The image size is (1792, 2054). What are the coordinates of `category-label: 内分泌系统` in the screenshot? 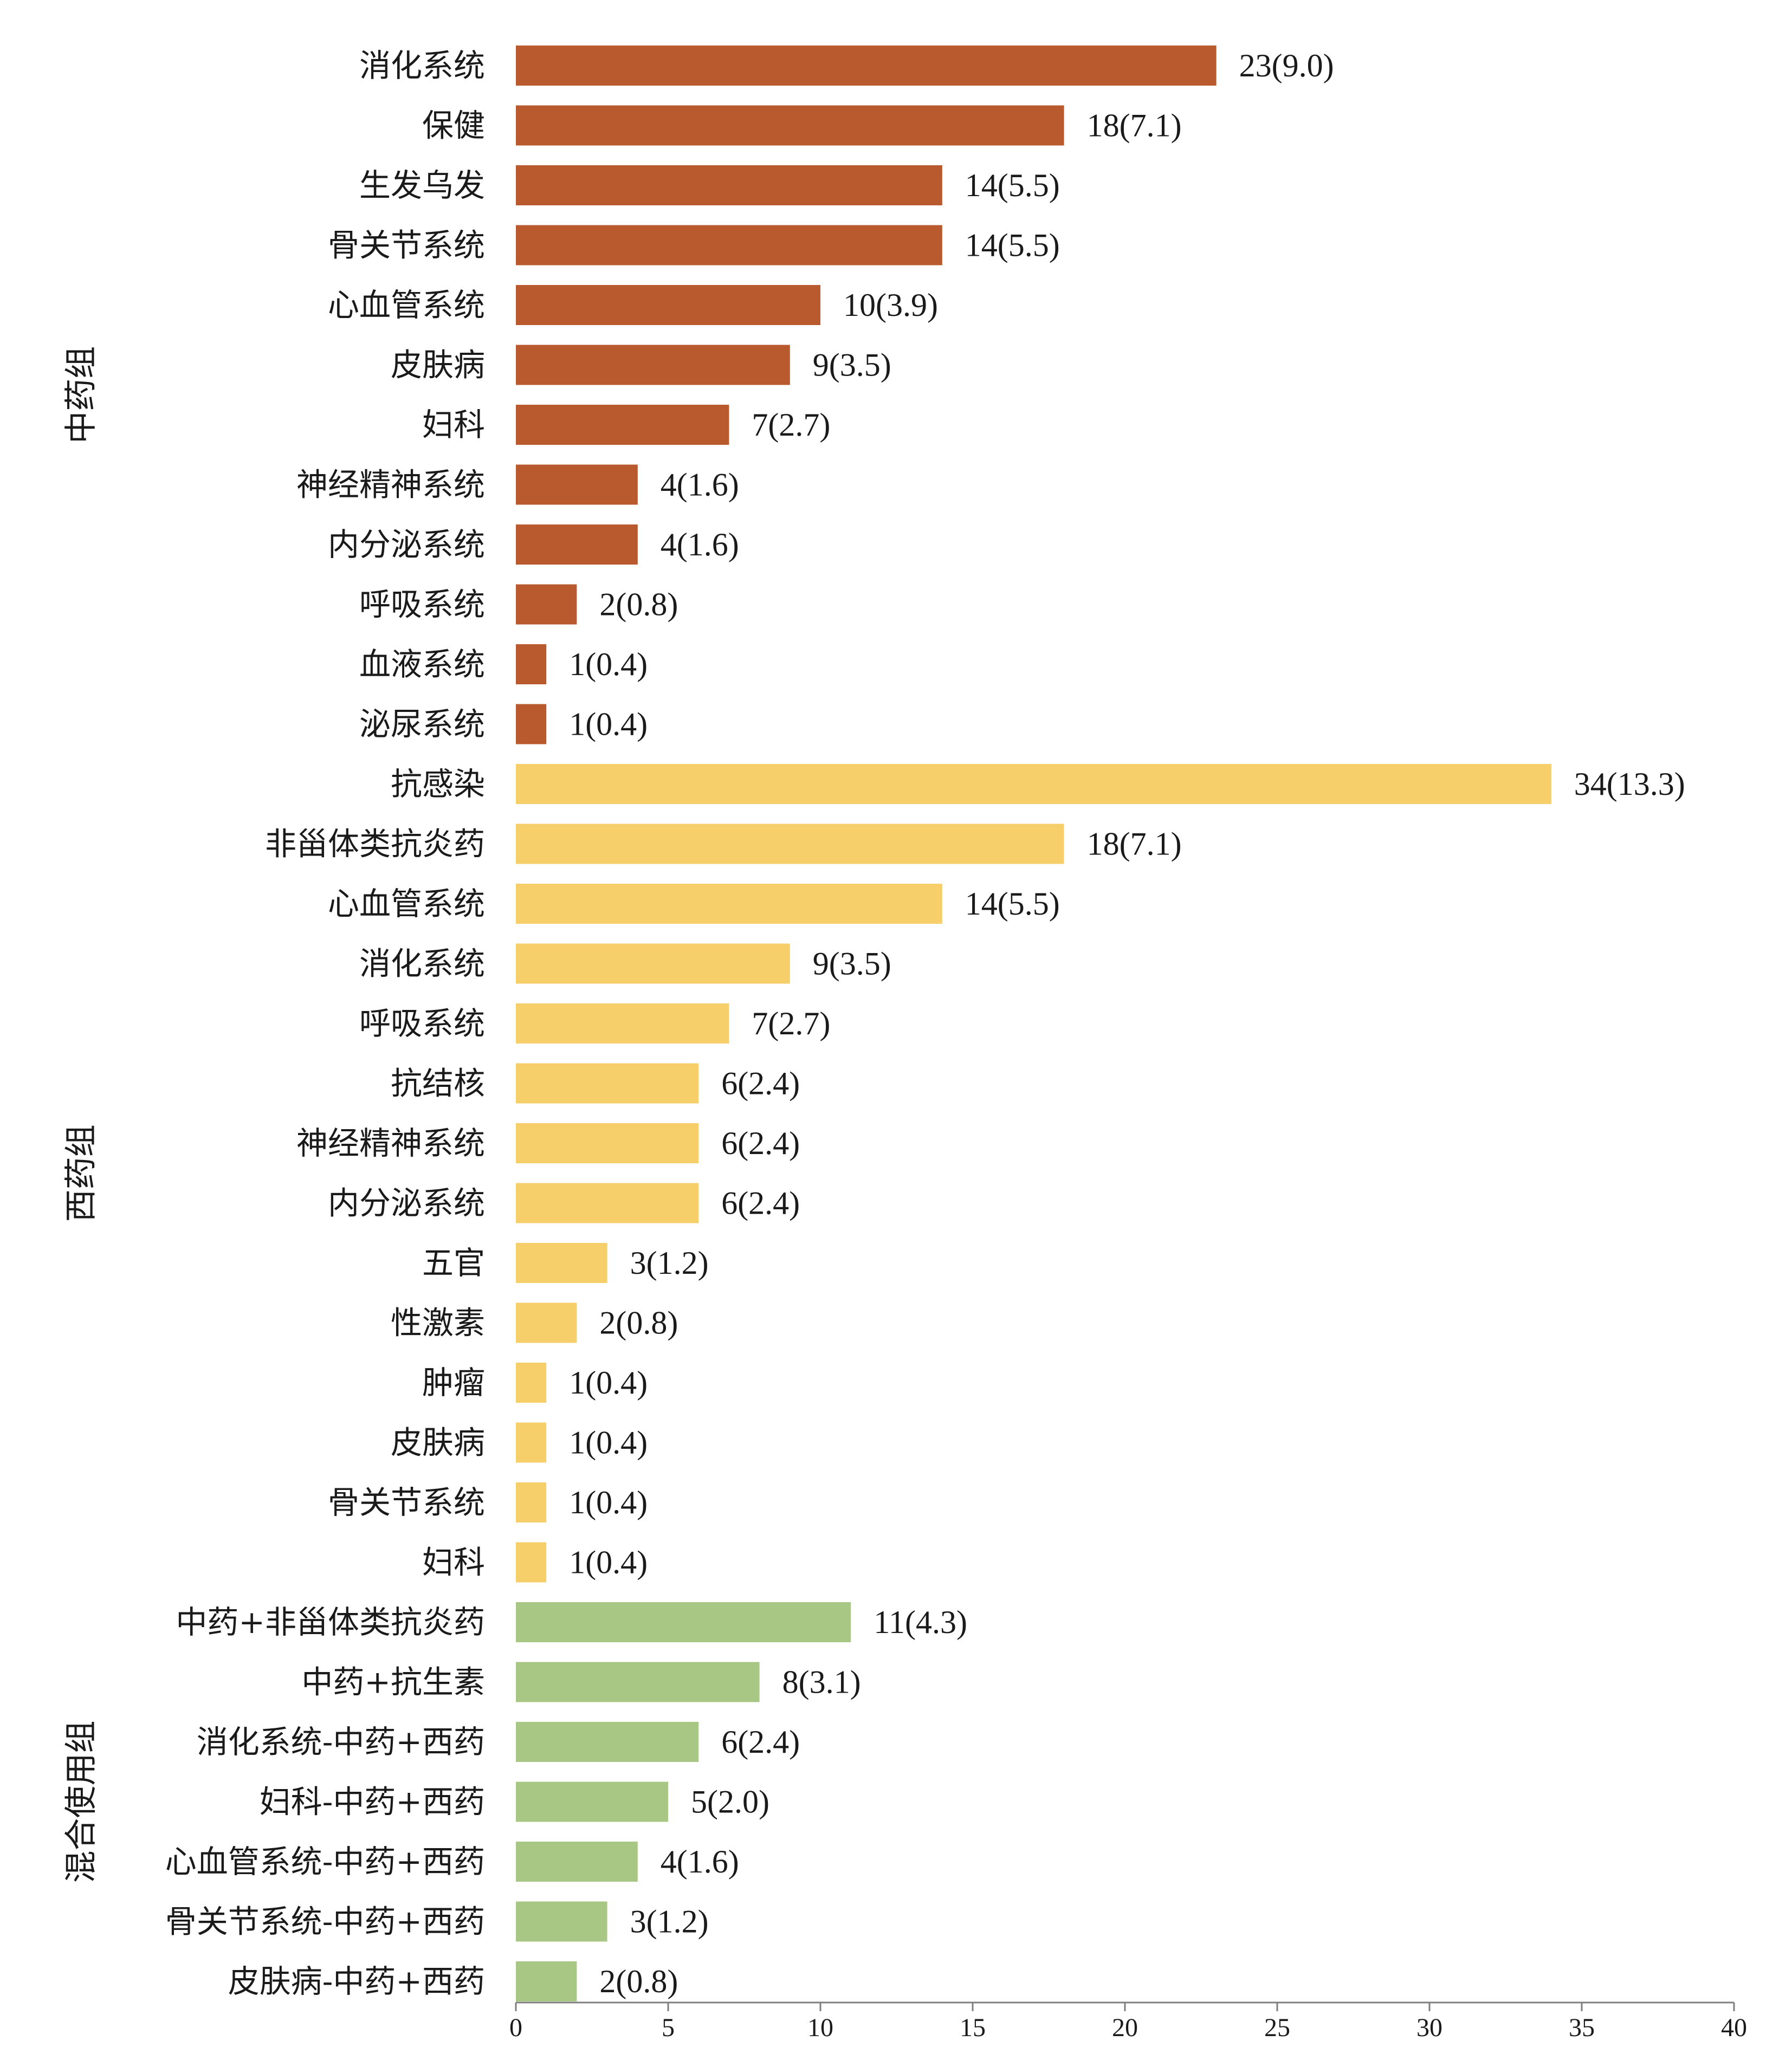 It's located at (406, 1204).